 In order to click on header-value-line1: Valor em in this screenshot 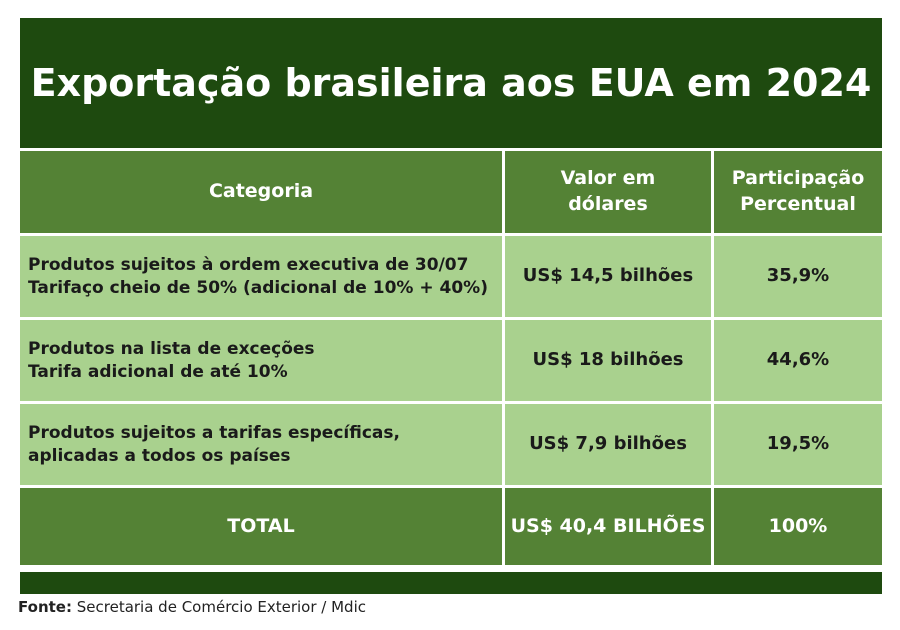, I will do `click(608, 178)`.